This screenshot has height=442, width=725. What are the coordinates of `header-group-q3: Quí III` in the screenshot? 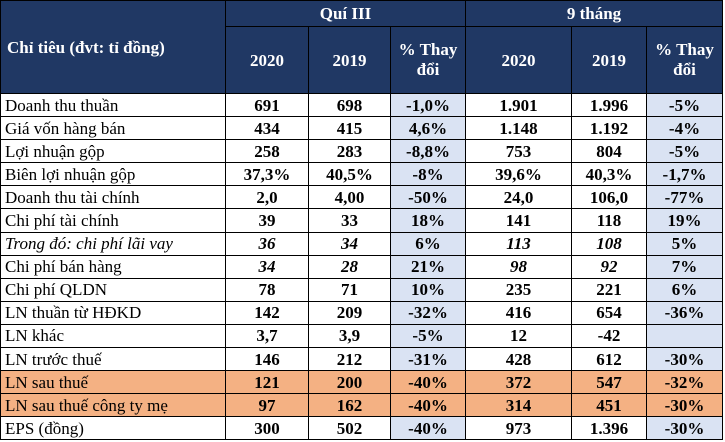 It's located at (345, 13).